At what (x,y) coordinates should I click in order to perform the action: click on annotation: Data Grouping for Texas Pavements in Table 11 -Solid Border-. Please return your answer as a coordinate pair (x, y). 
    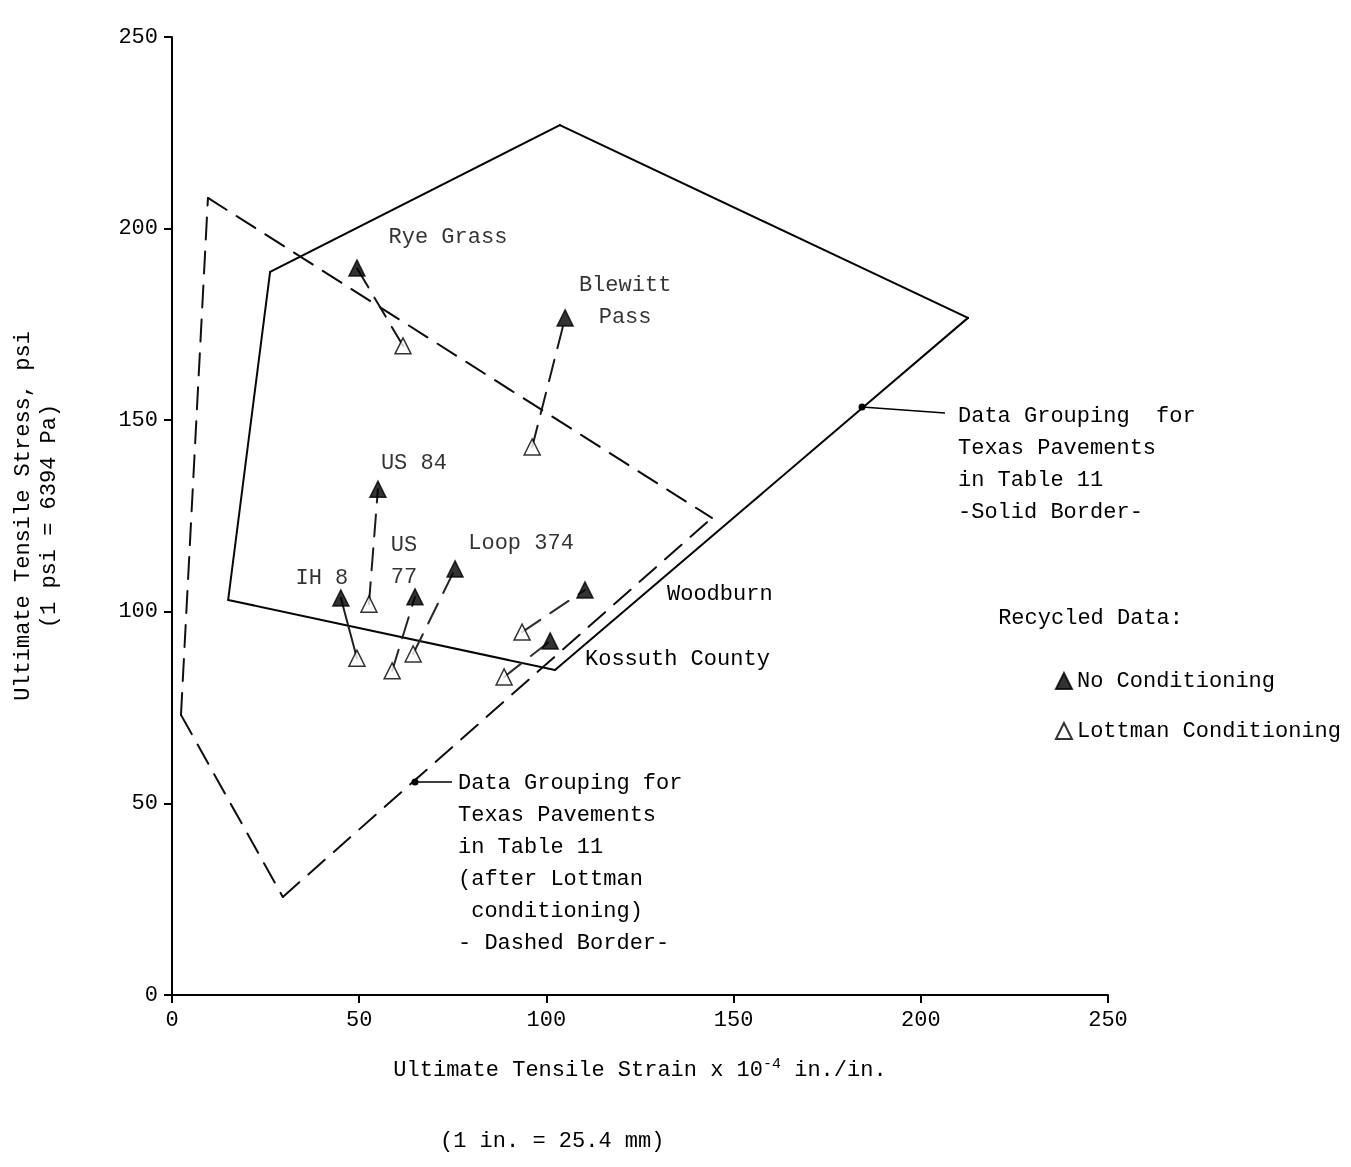
    Looking at the image, I should click on (1077, 464).